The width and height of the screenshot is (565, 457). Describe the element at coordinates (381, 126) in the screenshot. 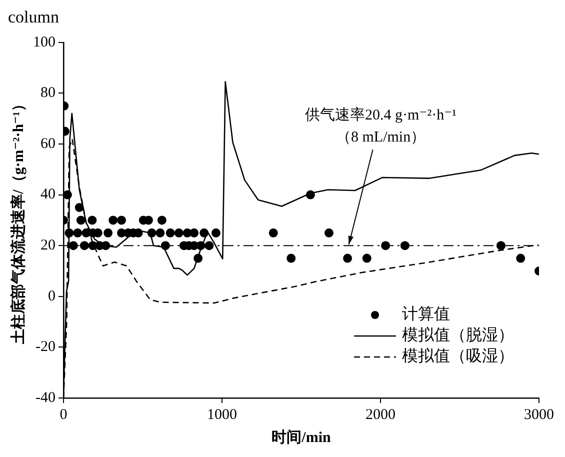

I see `annotation: 供气速率20.4 g·m⁻²·h⁻¹ （8 mL/min）` at that location.